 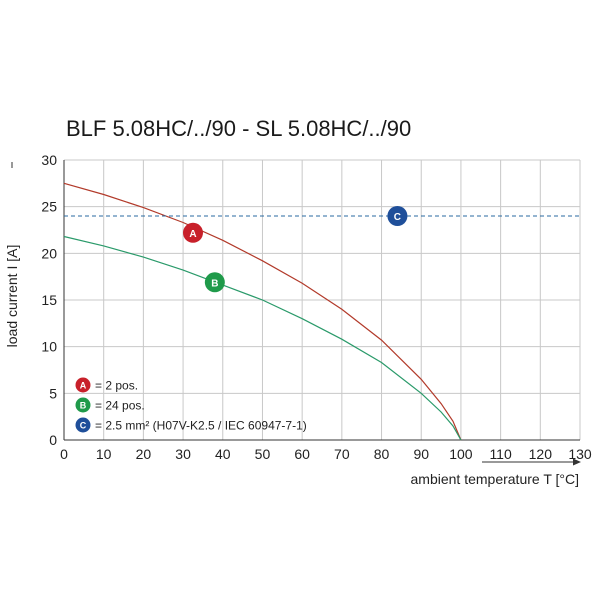 What do you see at coordinates (580, 454) in the screenshot?
I see `x-tick-label: 130` at bounding box center [580, 454].